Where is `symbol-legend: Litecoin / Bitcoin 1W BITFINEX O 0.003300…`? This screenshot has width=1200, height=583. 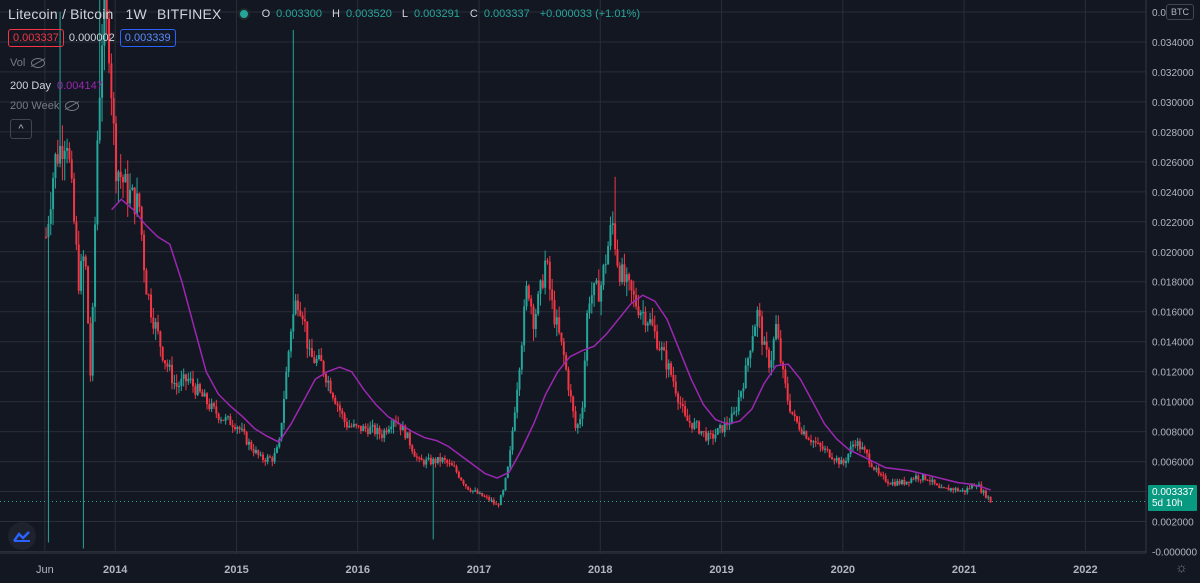
symbol-legend: Litecoin / Bitcoin 1W BITFINEX O 0.003300… is located at coordinates (324, 14).